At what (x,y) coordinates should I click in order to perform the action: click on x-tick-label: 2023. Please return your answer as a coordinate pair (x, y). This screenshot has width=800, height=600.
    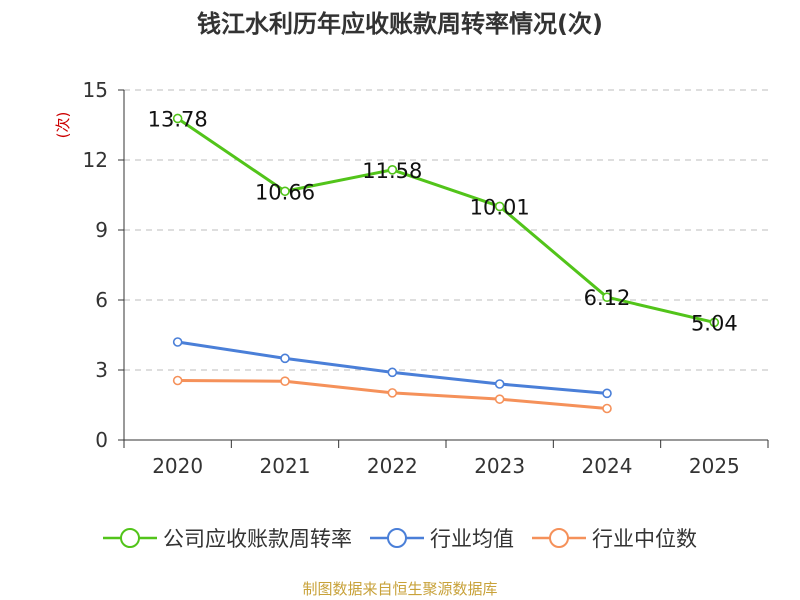
    Looking at the image, I should click on (499, 466).